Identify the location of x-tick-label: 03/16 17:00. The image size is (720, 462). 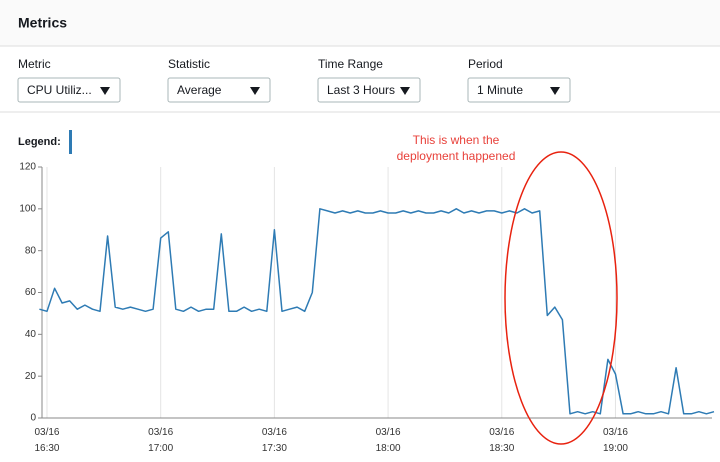
(160, 440).